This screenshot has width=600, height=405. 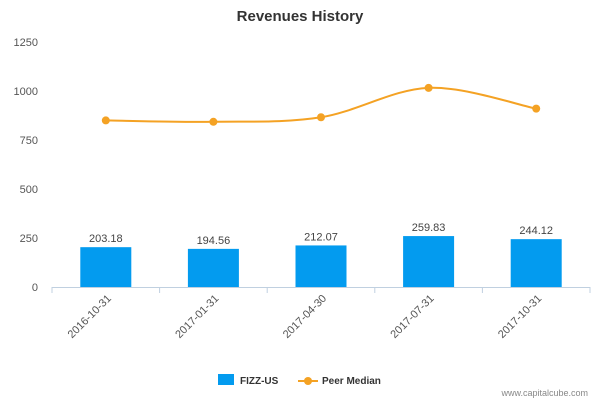 What do you see at coordinates (226, 379) in the screenshot?
I see `legend-swatch-fizz-us` at bounding box center [226, 379].